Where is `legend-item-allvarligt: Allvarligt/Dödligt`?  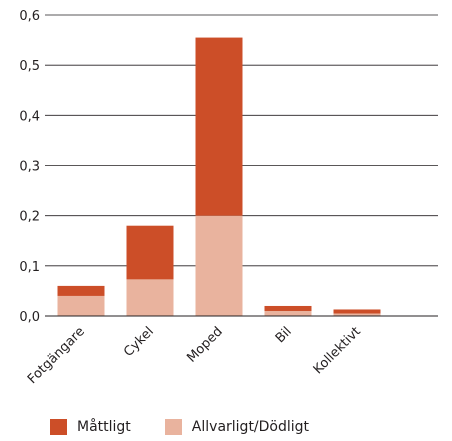
legend-item-allvarligt: Allvarligt/Dödligt is located at coordinates (237, 427).